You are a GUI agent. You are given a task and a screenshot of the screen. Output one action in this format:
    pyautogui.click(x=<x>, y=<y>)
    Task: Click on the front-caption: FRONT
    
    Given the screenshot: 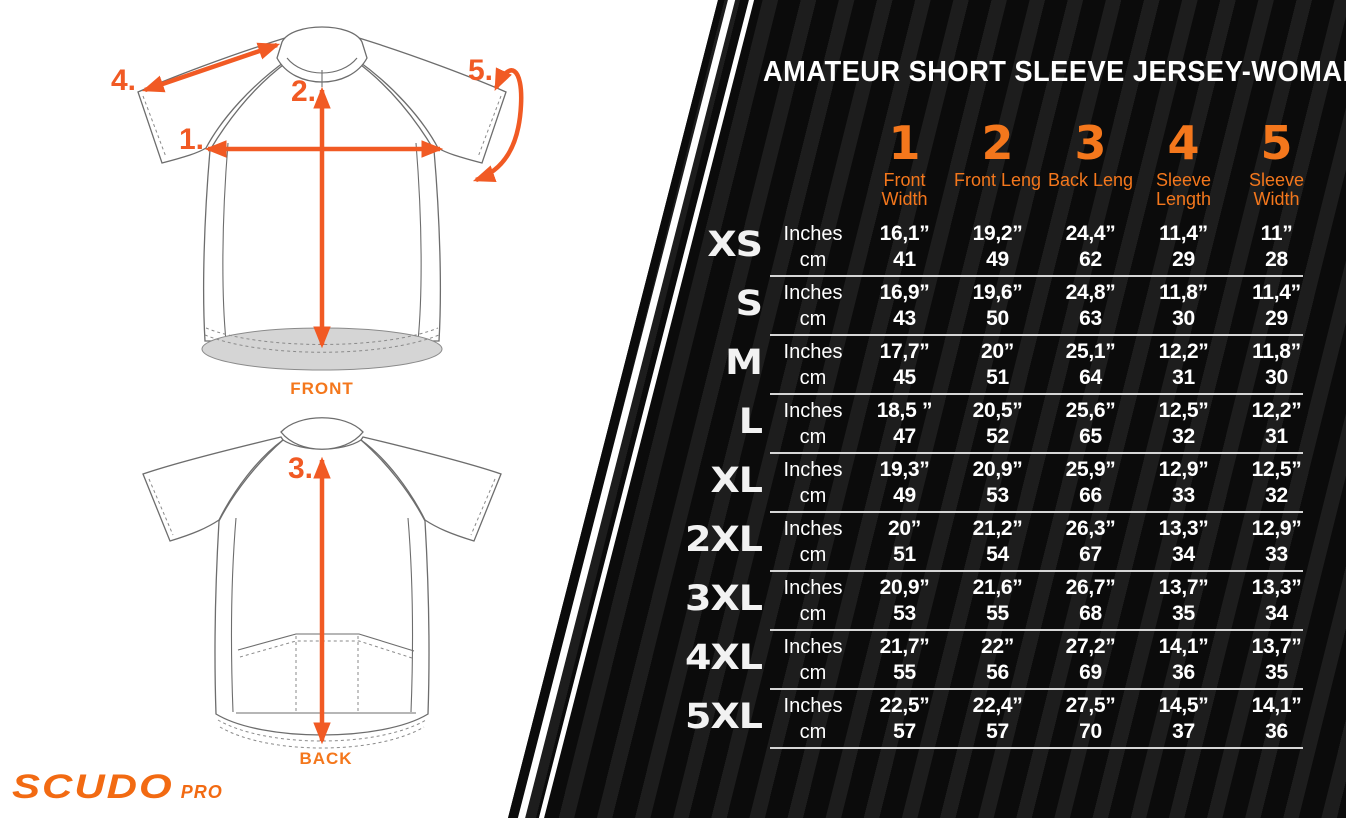 What is the action you would take?
    pyautogui.click(x=322, y=388)
    